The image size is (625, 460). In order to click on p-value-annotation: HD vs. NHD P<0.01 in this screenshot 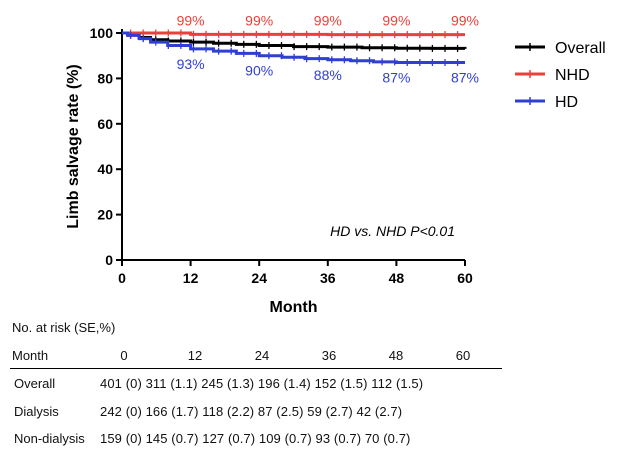, I will do `click(392, 231)`.